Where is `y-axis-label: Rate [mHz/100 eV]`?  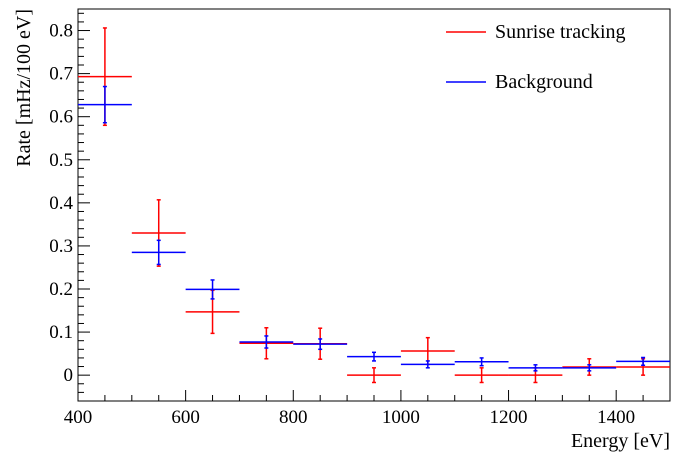
y-axis-label: Rate [mHz/100 eV] is located at coordinates (24, 88).